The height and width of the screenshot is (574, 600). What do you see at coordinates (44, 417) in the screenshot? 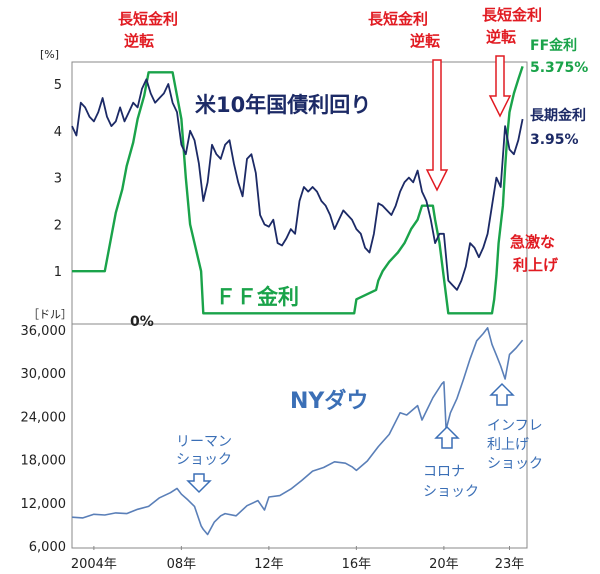
I see `dow-y-tick-label: 24,000` at bounding box center [44, 417].